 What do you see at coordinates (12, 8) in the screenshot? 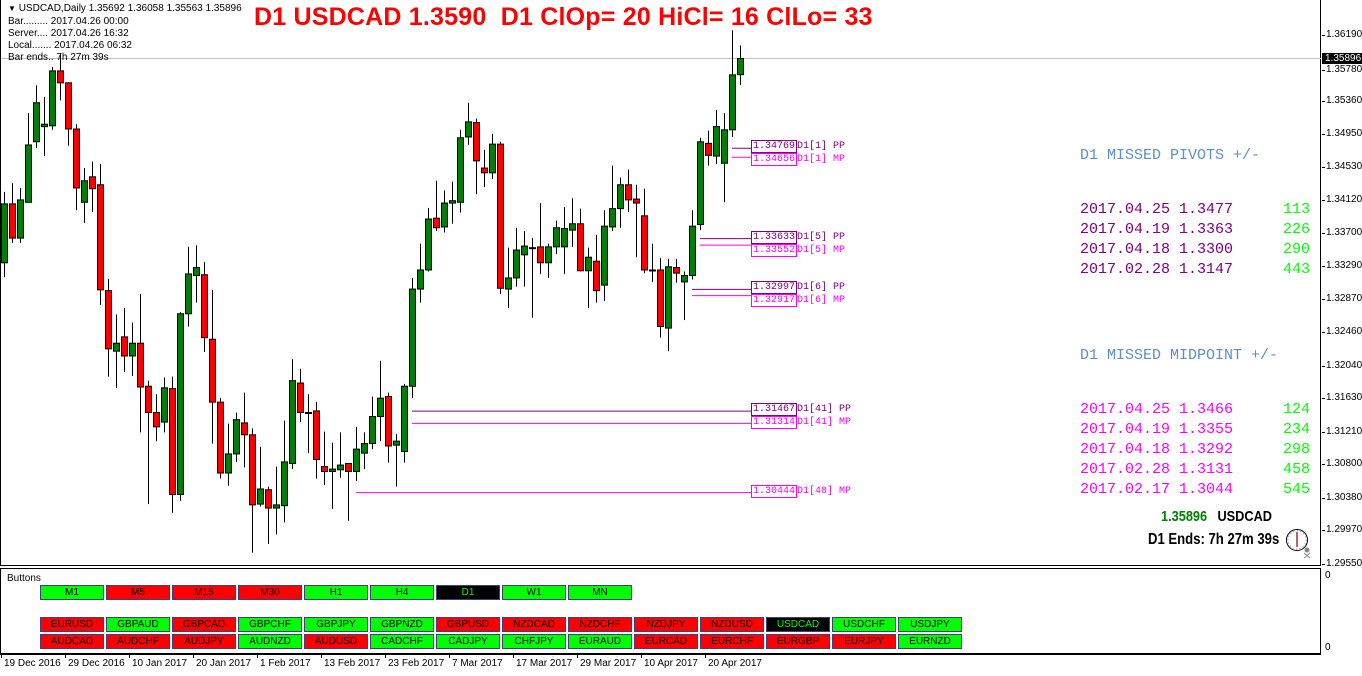
I see `collapse-triangle-icon: ▼` at bounding box center [12, 8].